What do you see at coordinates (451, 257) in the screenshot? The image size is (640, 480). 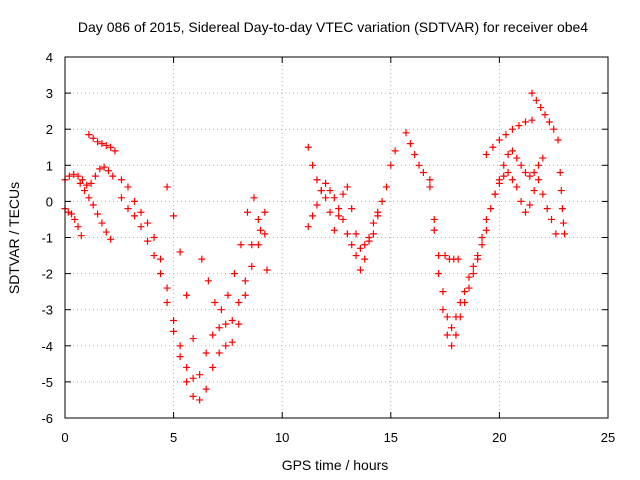 I see `series-seg-d4` at bounding box center [451, 257].